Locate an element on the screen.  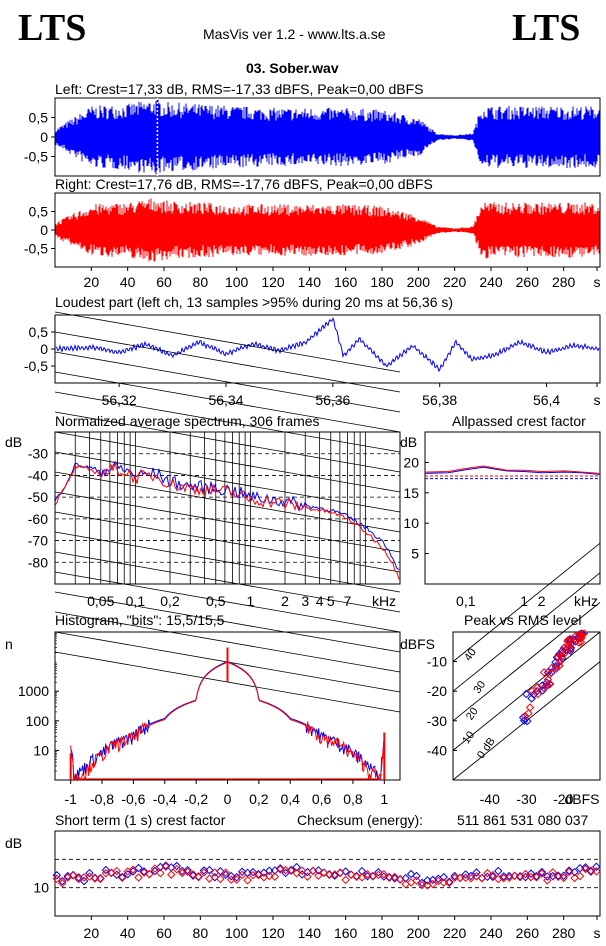
shortterm-xtick-label: 180 is located at coordinates (382, 933).